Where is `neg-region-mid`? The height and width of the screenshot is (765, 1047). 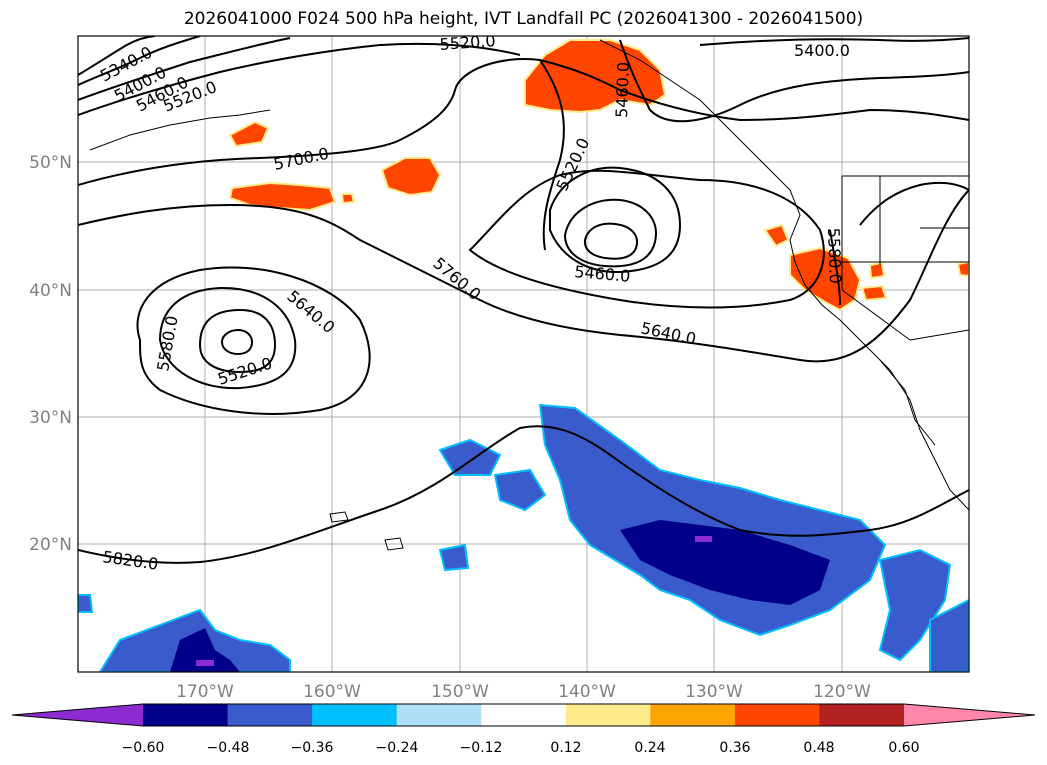 neg-region-mid is located at coordinates (470, 457).